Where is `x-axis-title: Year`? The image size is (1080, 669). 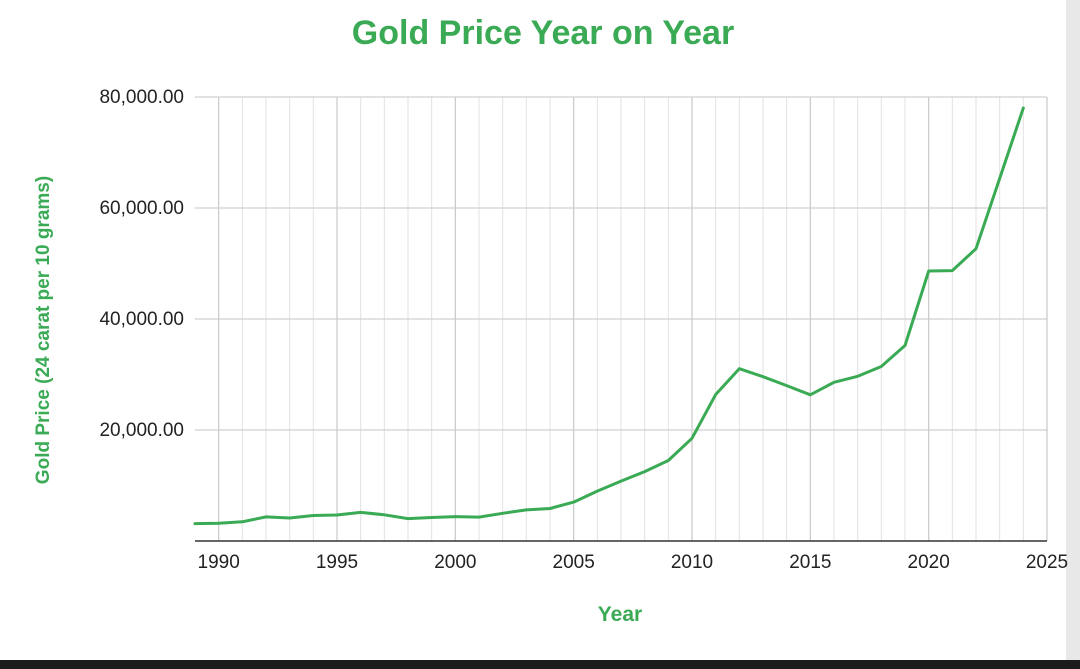 x-axis-title: Year is located at coordinates (620, 614).